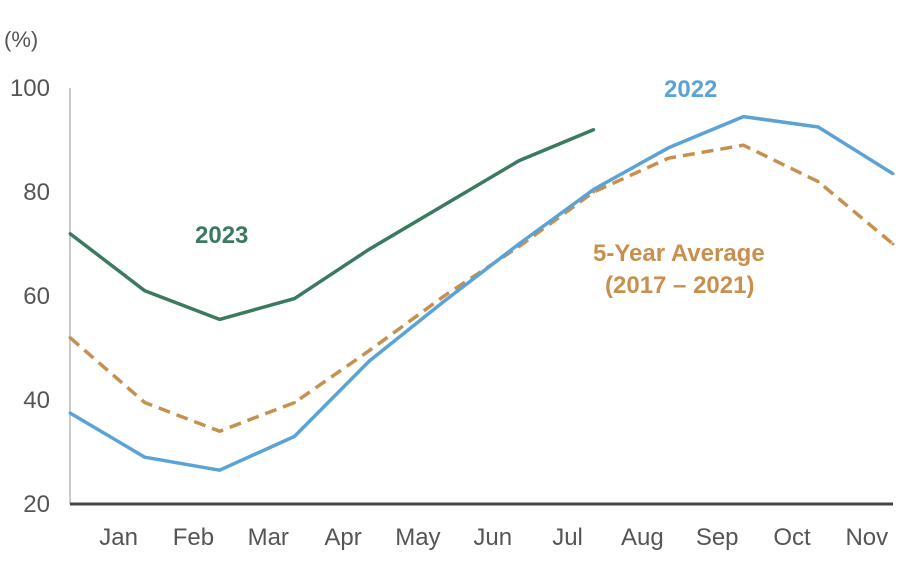 Image resolution: width=916 pixels, height=571 pixels. I want to click on series-label-2023: 2023, so click(221, 235).